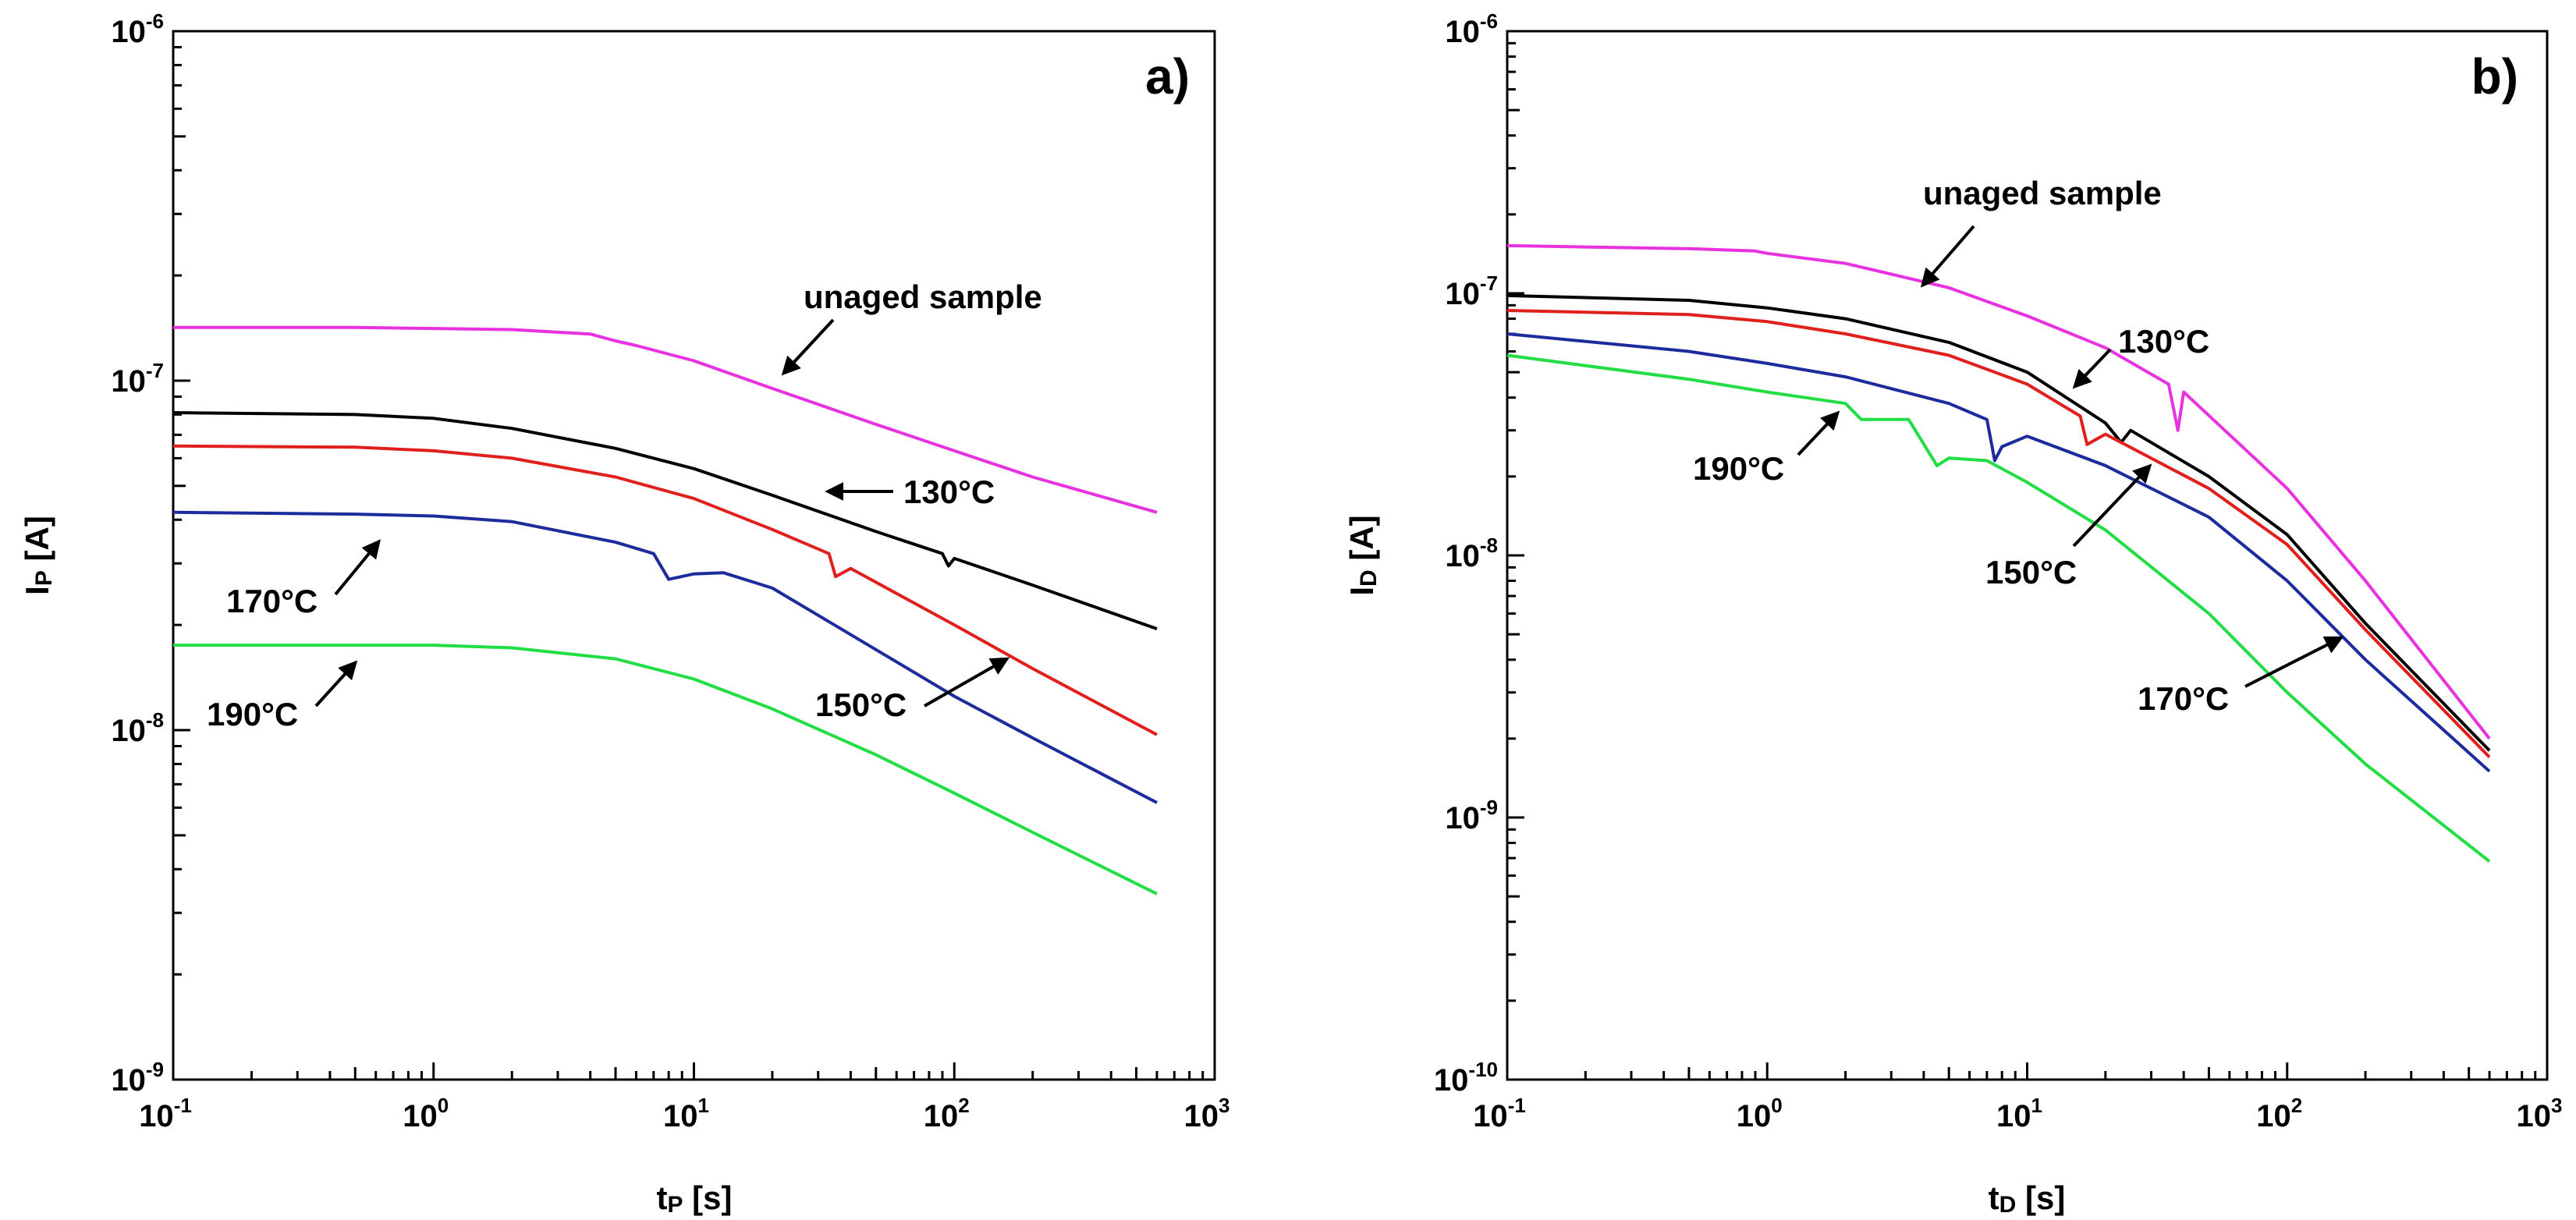  Describe the element at coordinates (2027, 1198) in the screenshot. I see `x-axis-title: tD [s]` at that location.